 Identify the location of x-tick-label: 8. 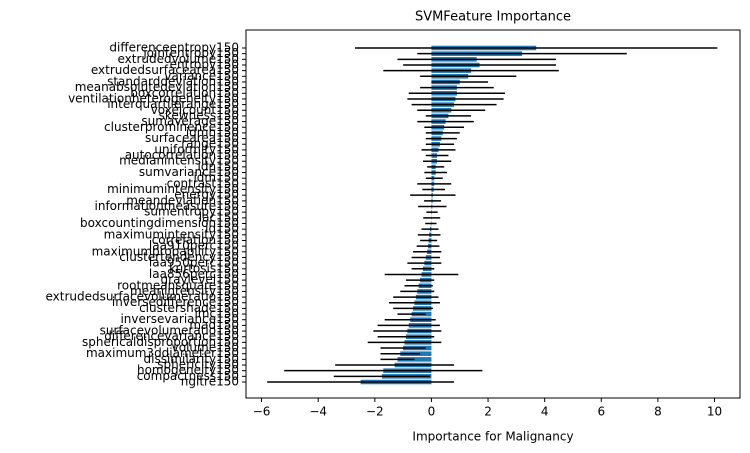
(658, 412).